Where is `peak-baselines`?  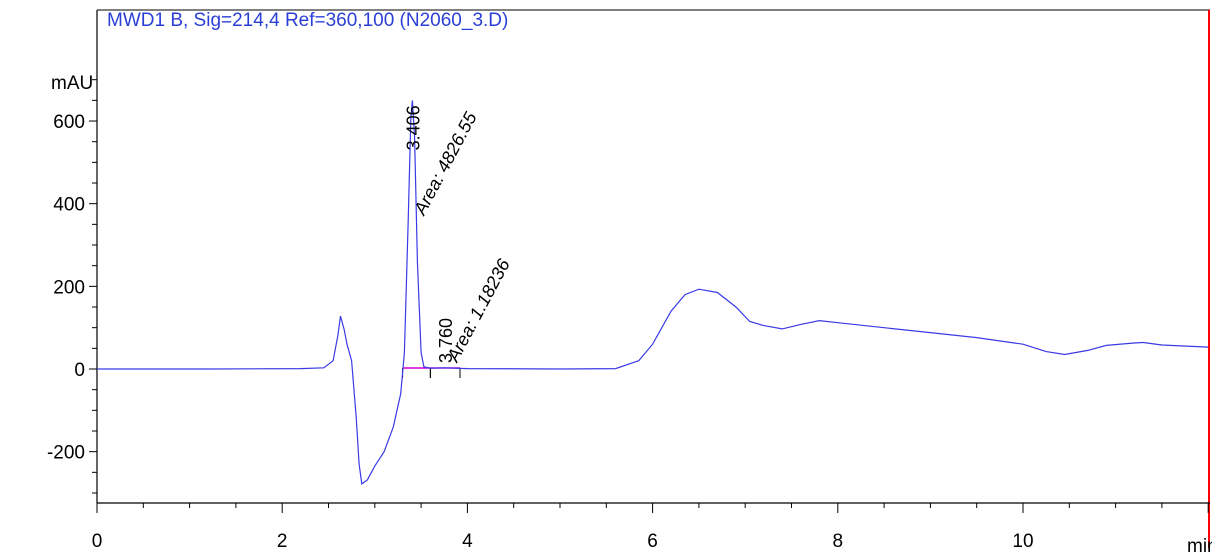
peak-baselines is located at coordinates (431, 372).